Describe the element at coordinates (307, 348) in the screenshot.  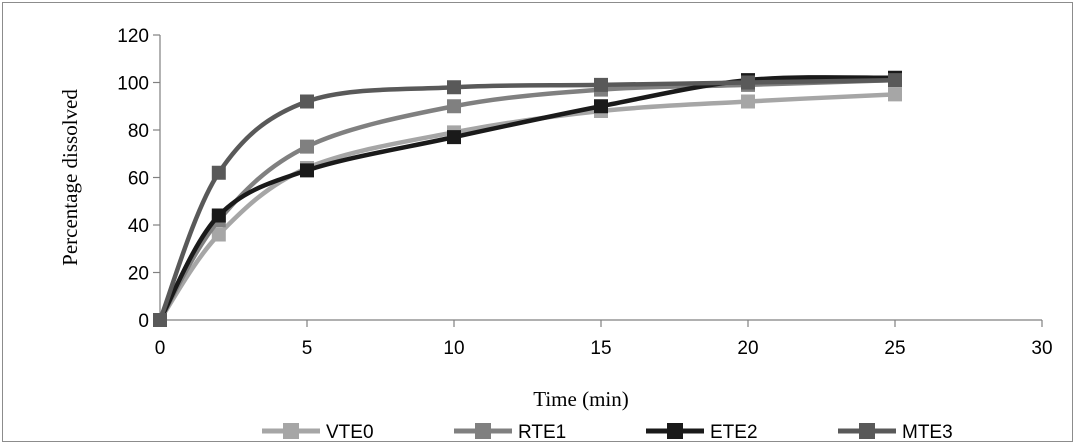
I see `x-tick-label: 5` at that location.